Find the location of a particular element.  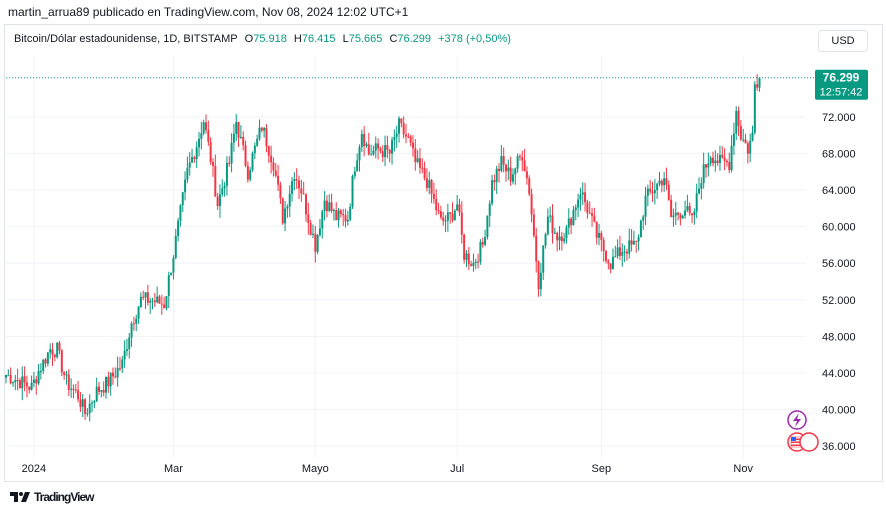

event-flag-icon-secondary is located at coordinates (809, 442).